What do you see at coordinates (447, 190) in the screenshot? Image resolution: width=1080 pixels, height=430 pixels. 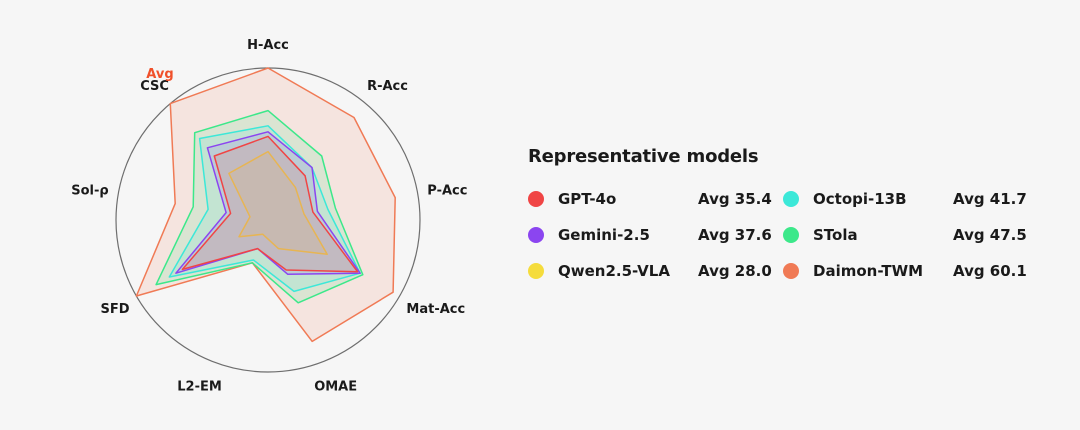 I see `axis-label-p-acc: P-Acc` at bounding box center [447, 190].